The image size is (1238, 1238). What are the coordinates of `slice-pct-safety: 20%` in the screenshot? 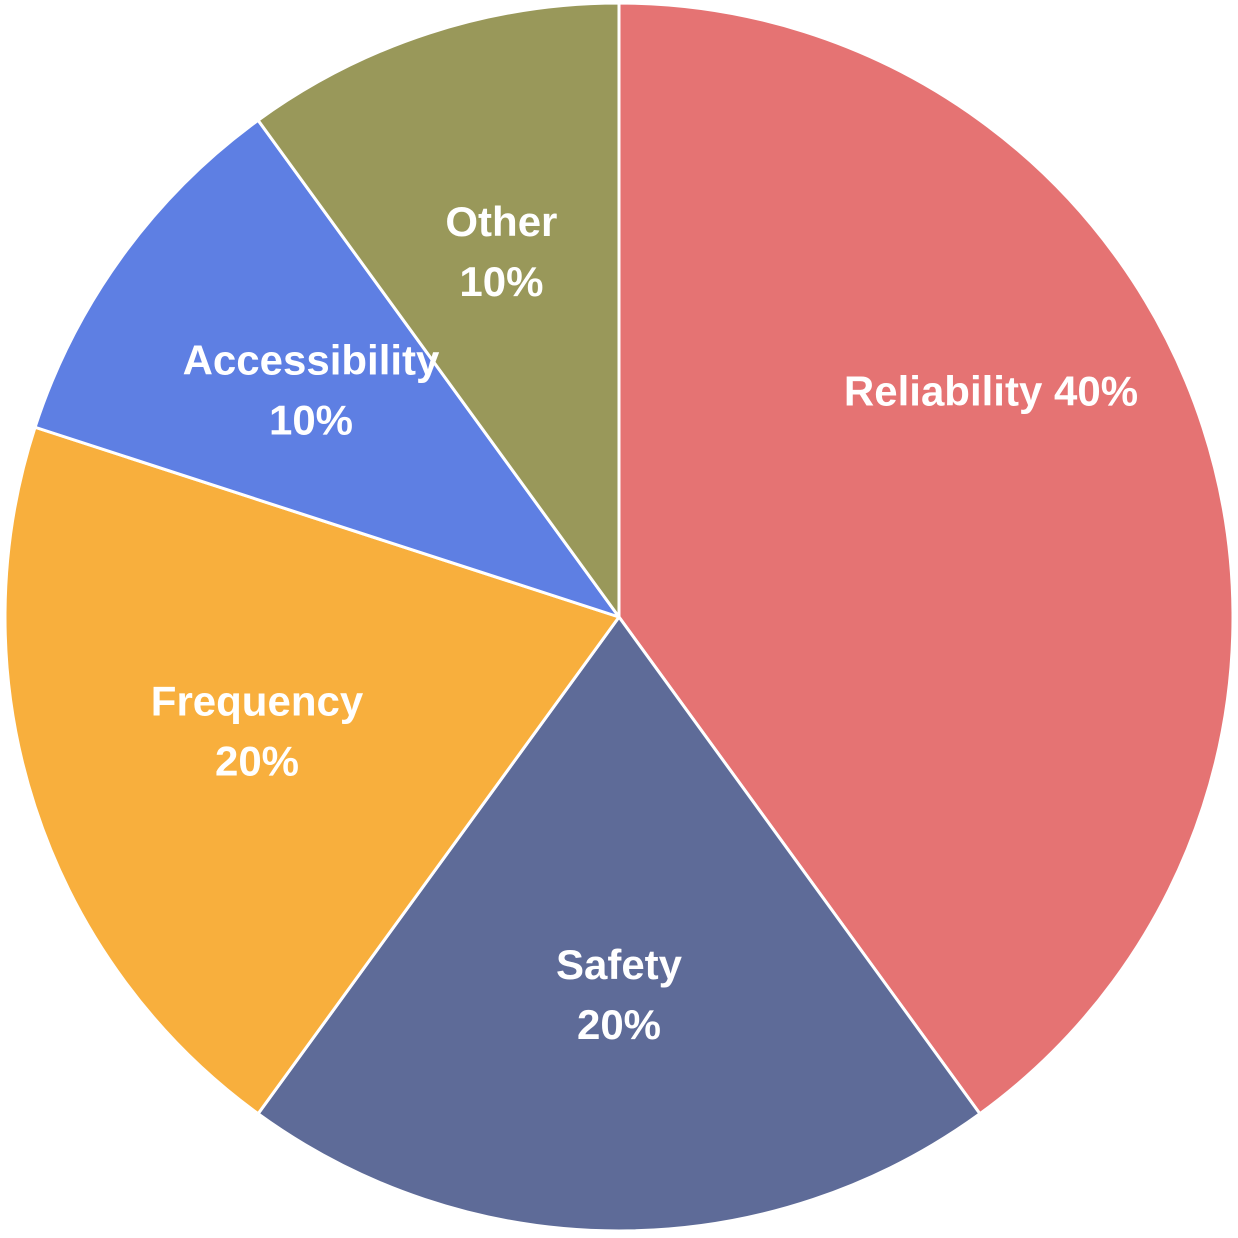 It's located at (619, 1024).